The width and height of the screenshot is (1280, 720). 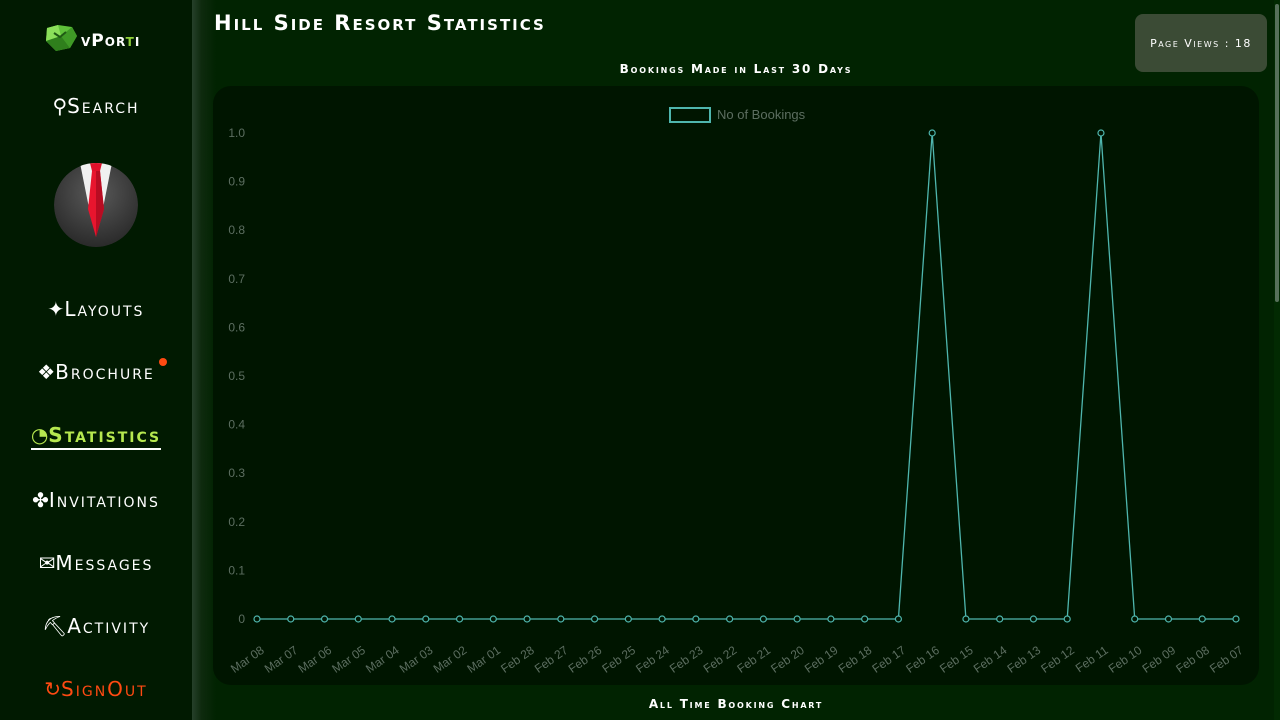 I want to click on legend-label: No of Bookings, so click(x=761, y=114).